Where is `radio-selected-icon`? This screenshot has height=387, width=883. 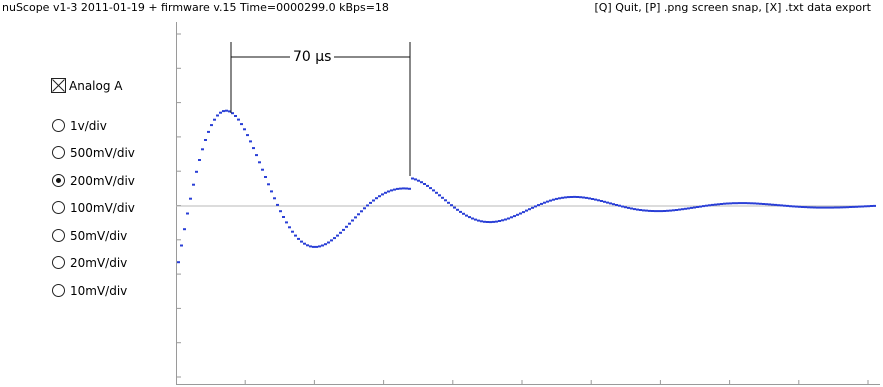 radio-selected-icon is located at coordinates (58, 180).